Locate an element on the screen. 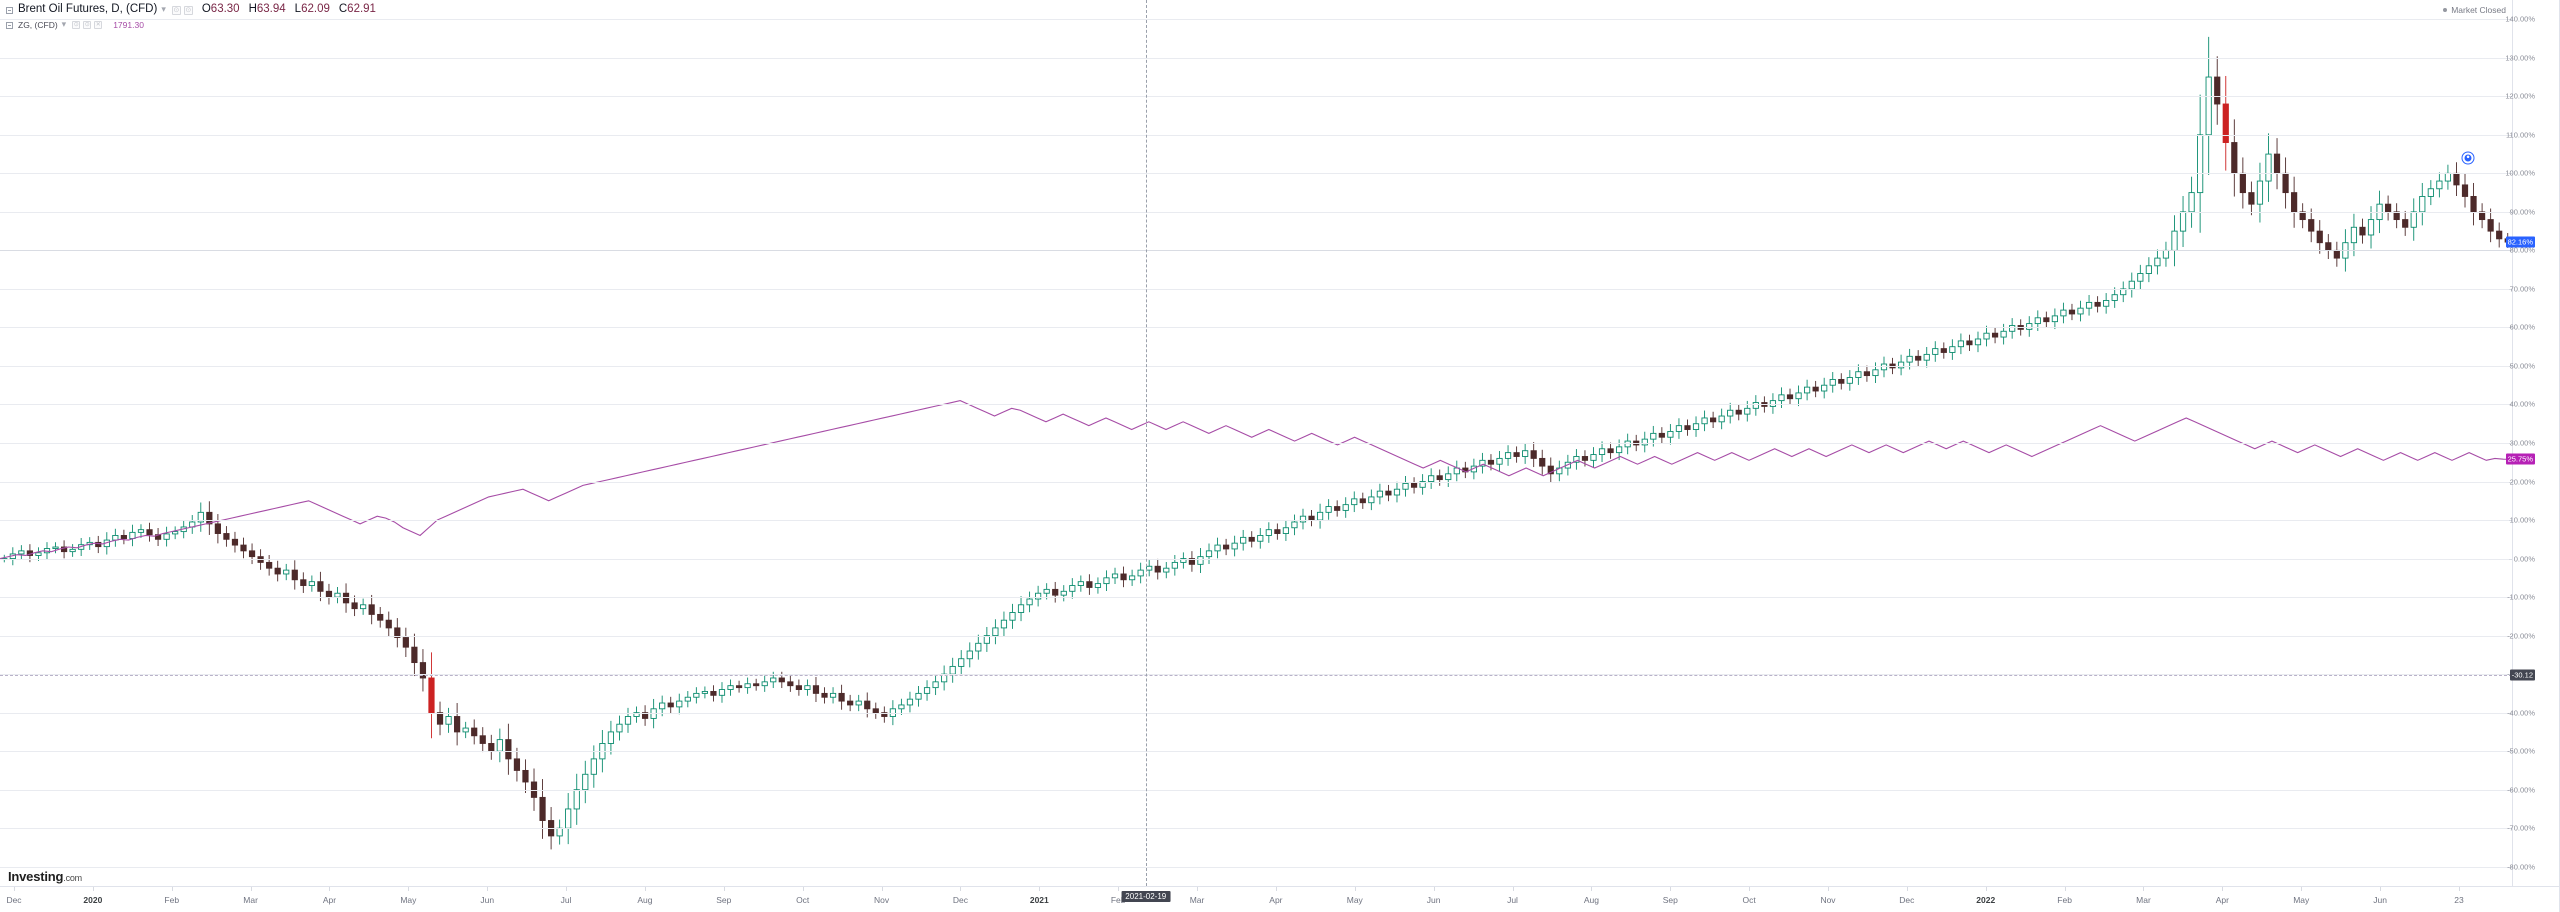 The width and height of the screenshot is (2560, 912). ohlc-high: H63.94 is located at coordinates (267, 10).